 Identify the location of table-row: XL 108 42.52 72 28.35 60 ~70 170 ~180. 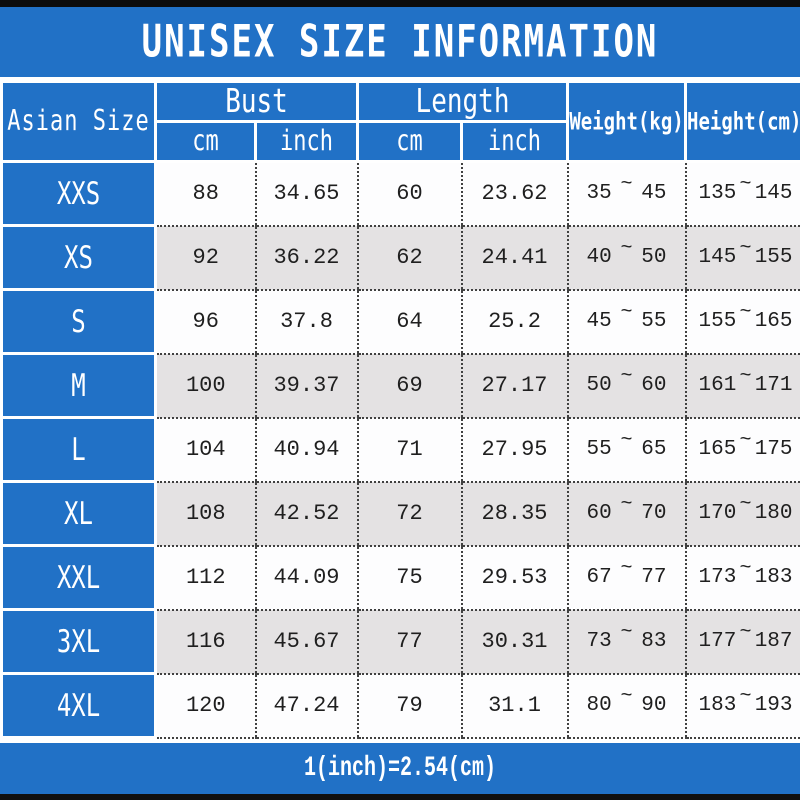
(400, 513).